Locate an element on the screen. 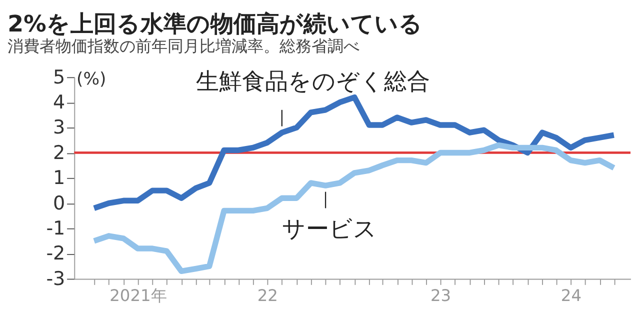 The width and height of the screenshot is (640, 334). y-tick-label: -1 is located at coordinates (56, 229).